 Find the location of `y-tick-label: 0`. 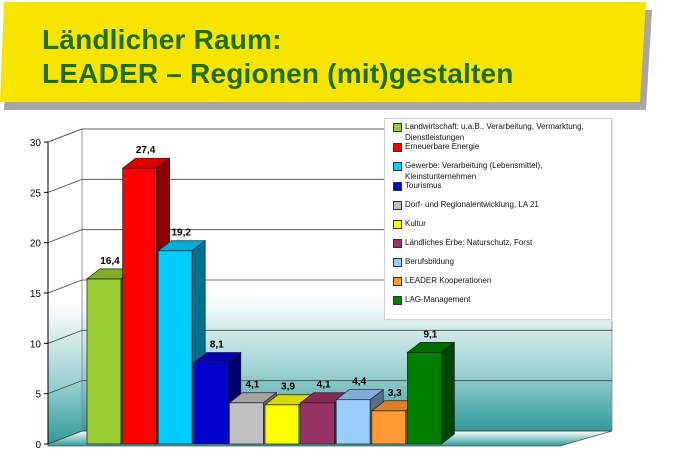

y-tick-label: 0 is located at coordinates (38, 445).